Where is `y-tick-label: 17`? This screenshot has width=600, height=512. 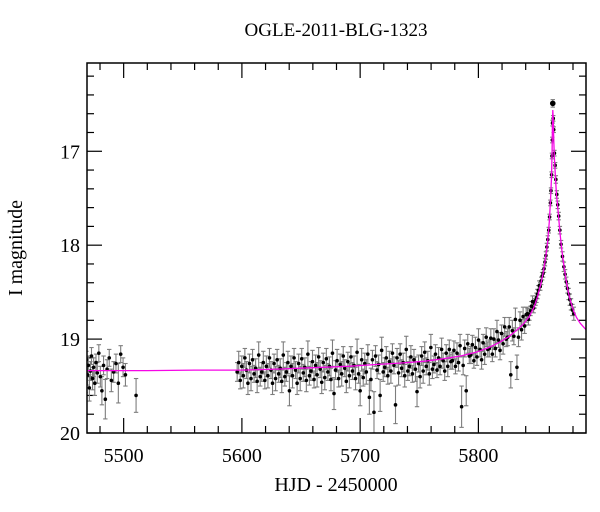 y-tick-label: 17 is located at coordinates (70, 152).